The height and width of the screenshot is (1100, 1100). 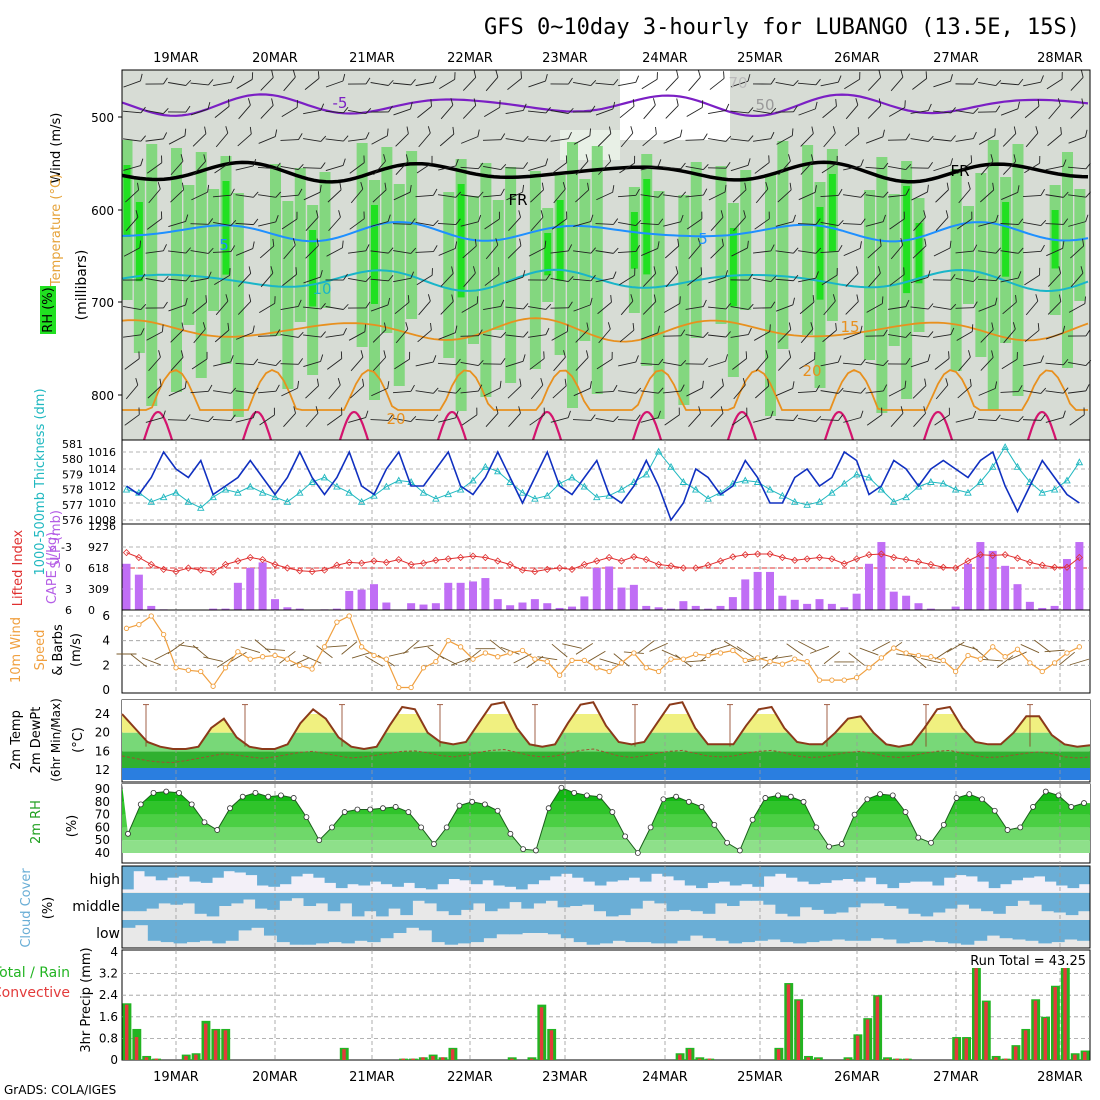 What do you see at coordinates (106, 665) in the screenshot?
I see `wind-tick-label: 2` at bounding box center [106, 665].